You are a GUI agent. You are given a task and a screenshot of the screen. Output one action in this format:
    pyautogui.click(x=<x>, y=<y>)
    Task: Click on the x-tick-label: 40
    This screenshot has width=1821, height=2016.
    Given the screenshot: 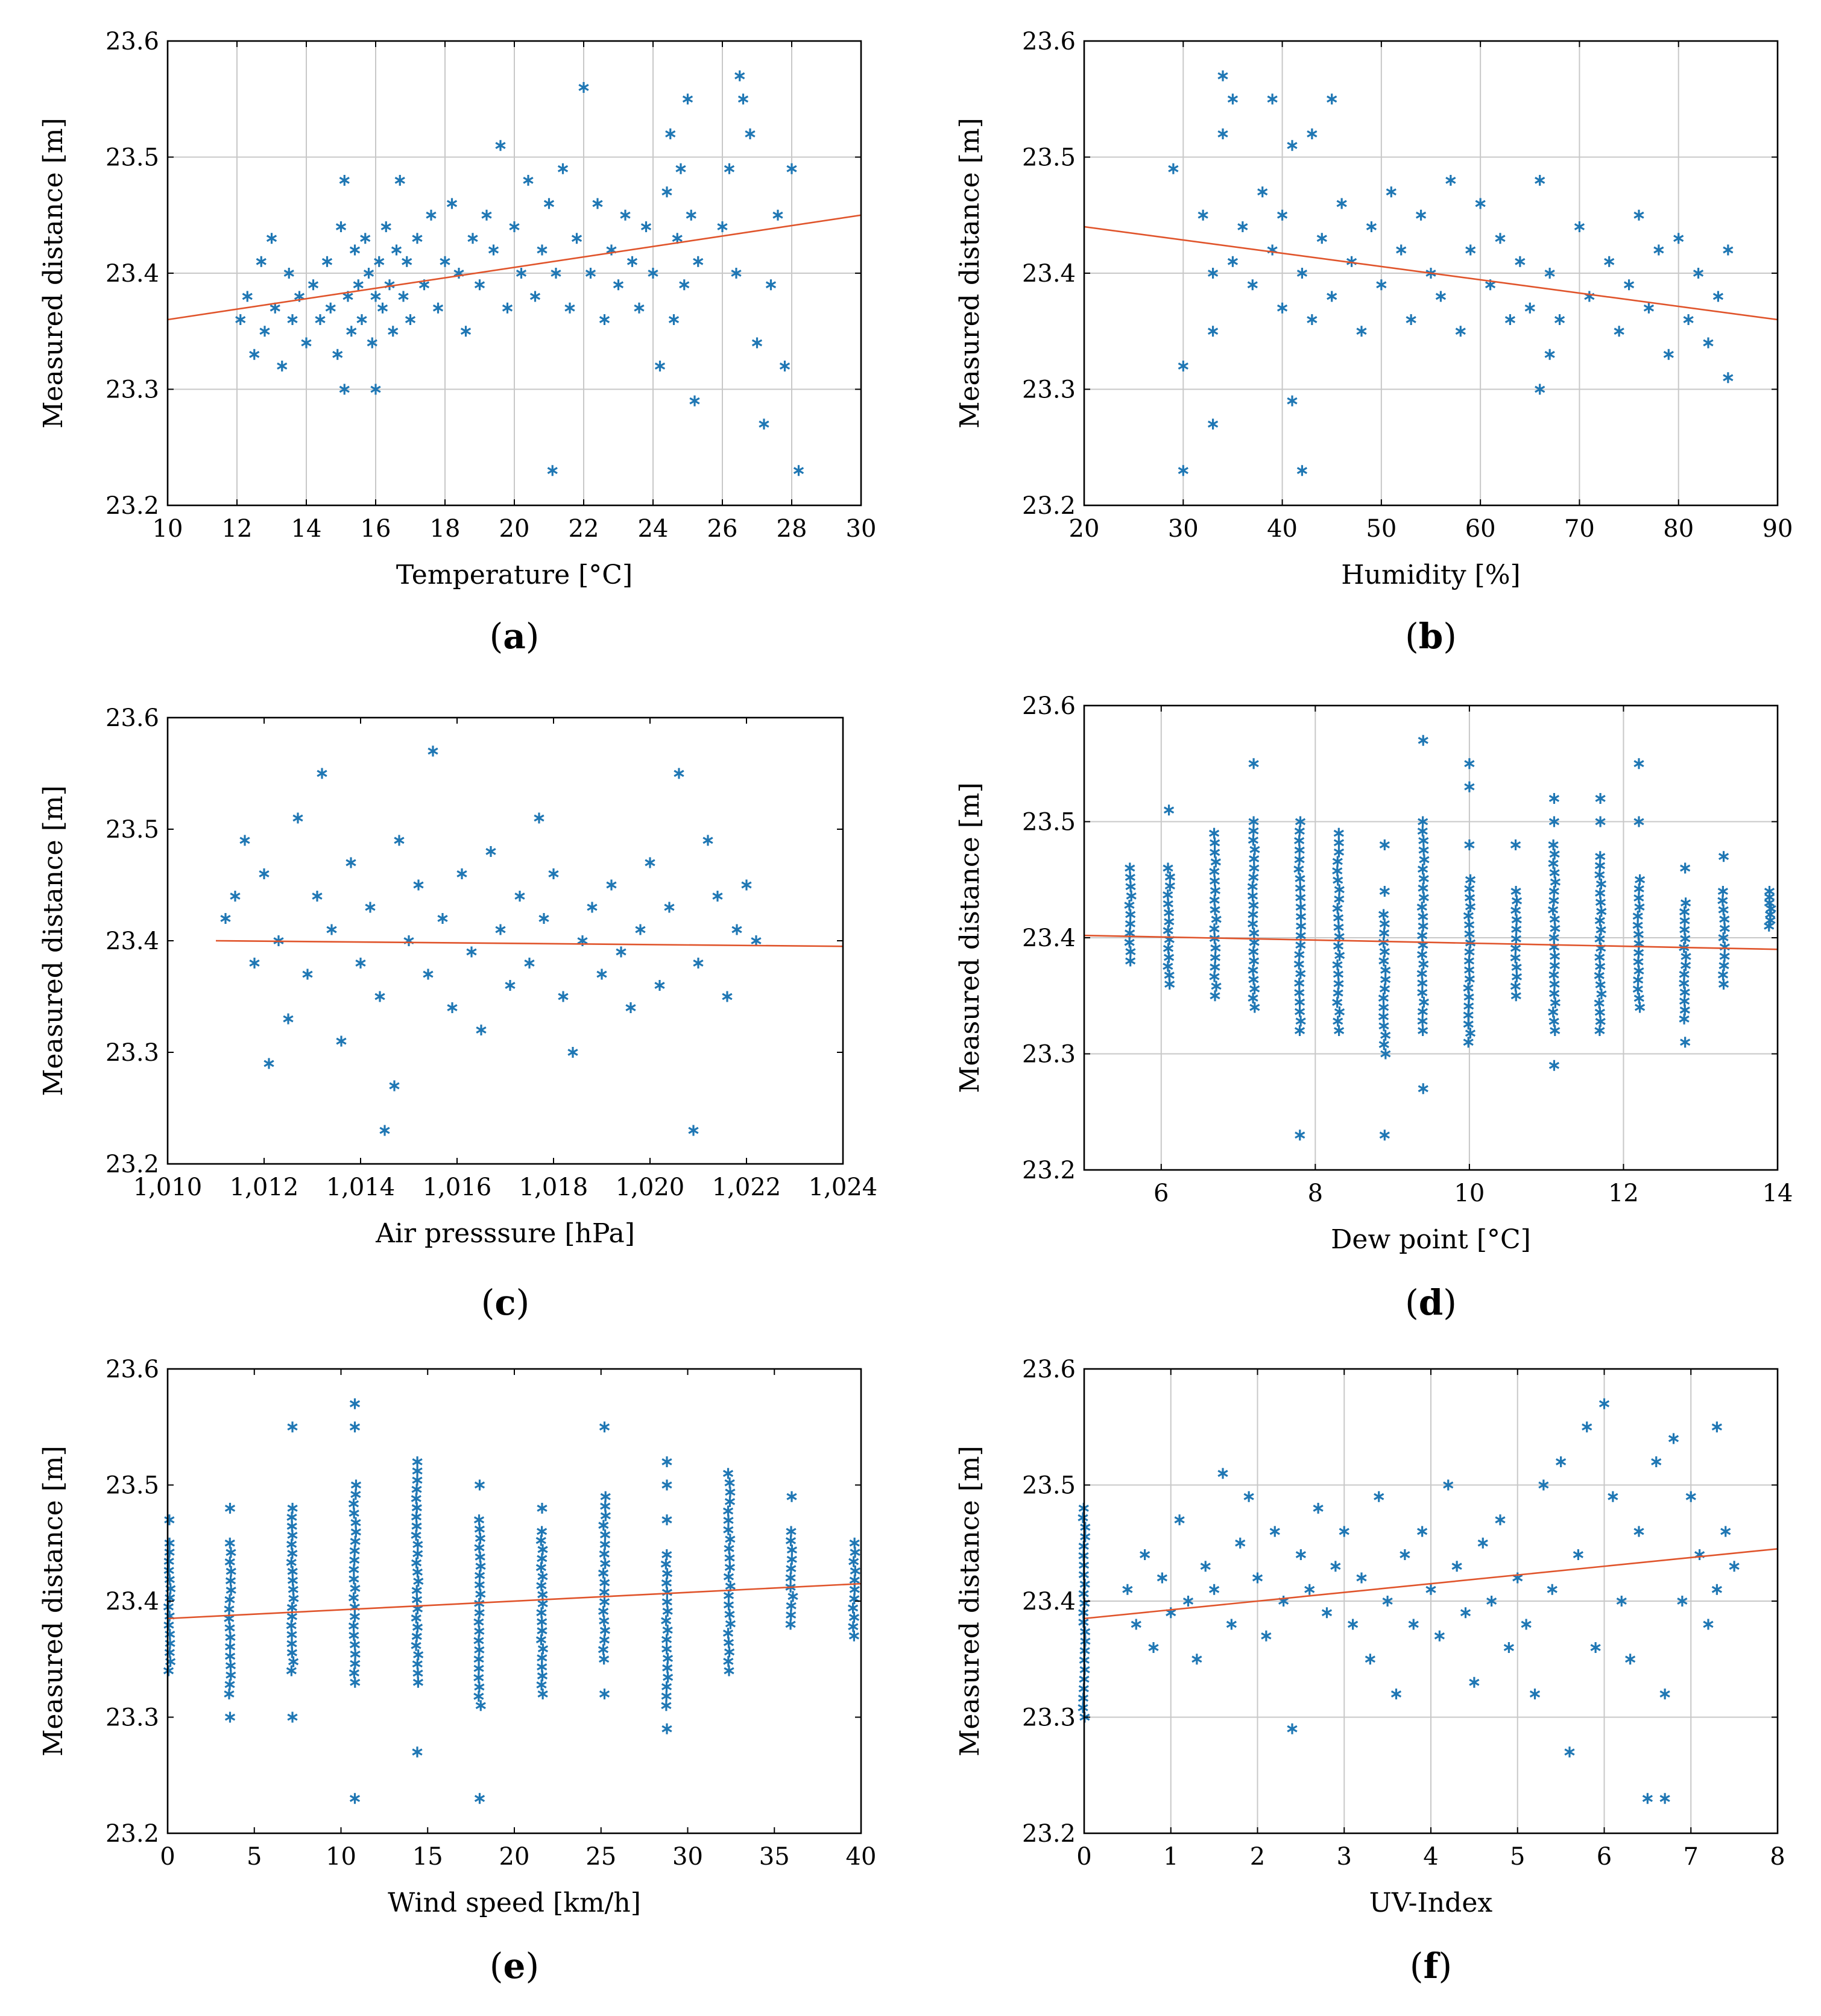 What is the action you would take?
    pyautogui.click(x=1282, y=529)
    